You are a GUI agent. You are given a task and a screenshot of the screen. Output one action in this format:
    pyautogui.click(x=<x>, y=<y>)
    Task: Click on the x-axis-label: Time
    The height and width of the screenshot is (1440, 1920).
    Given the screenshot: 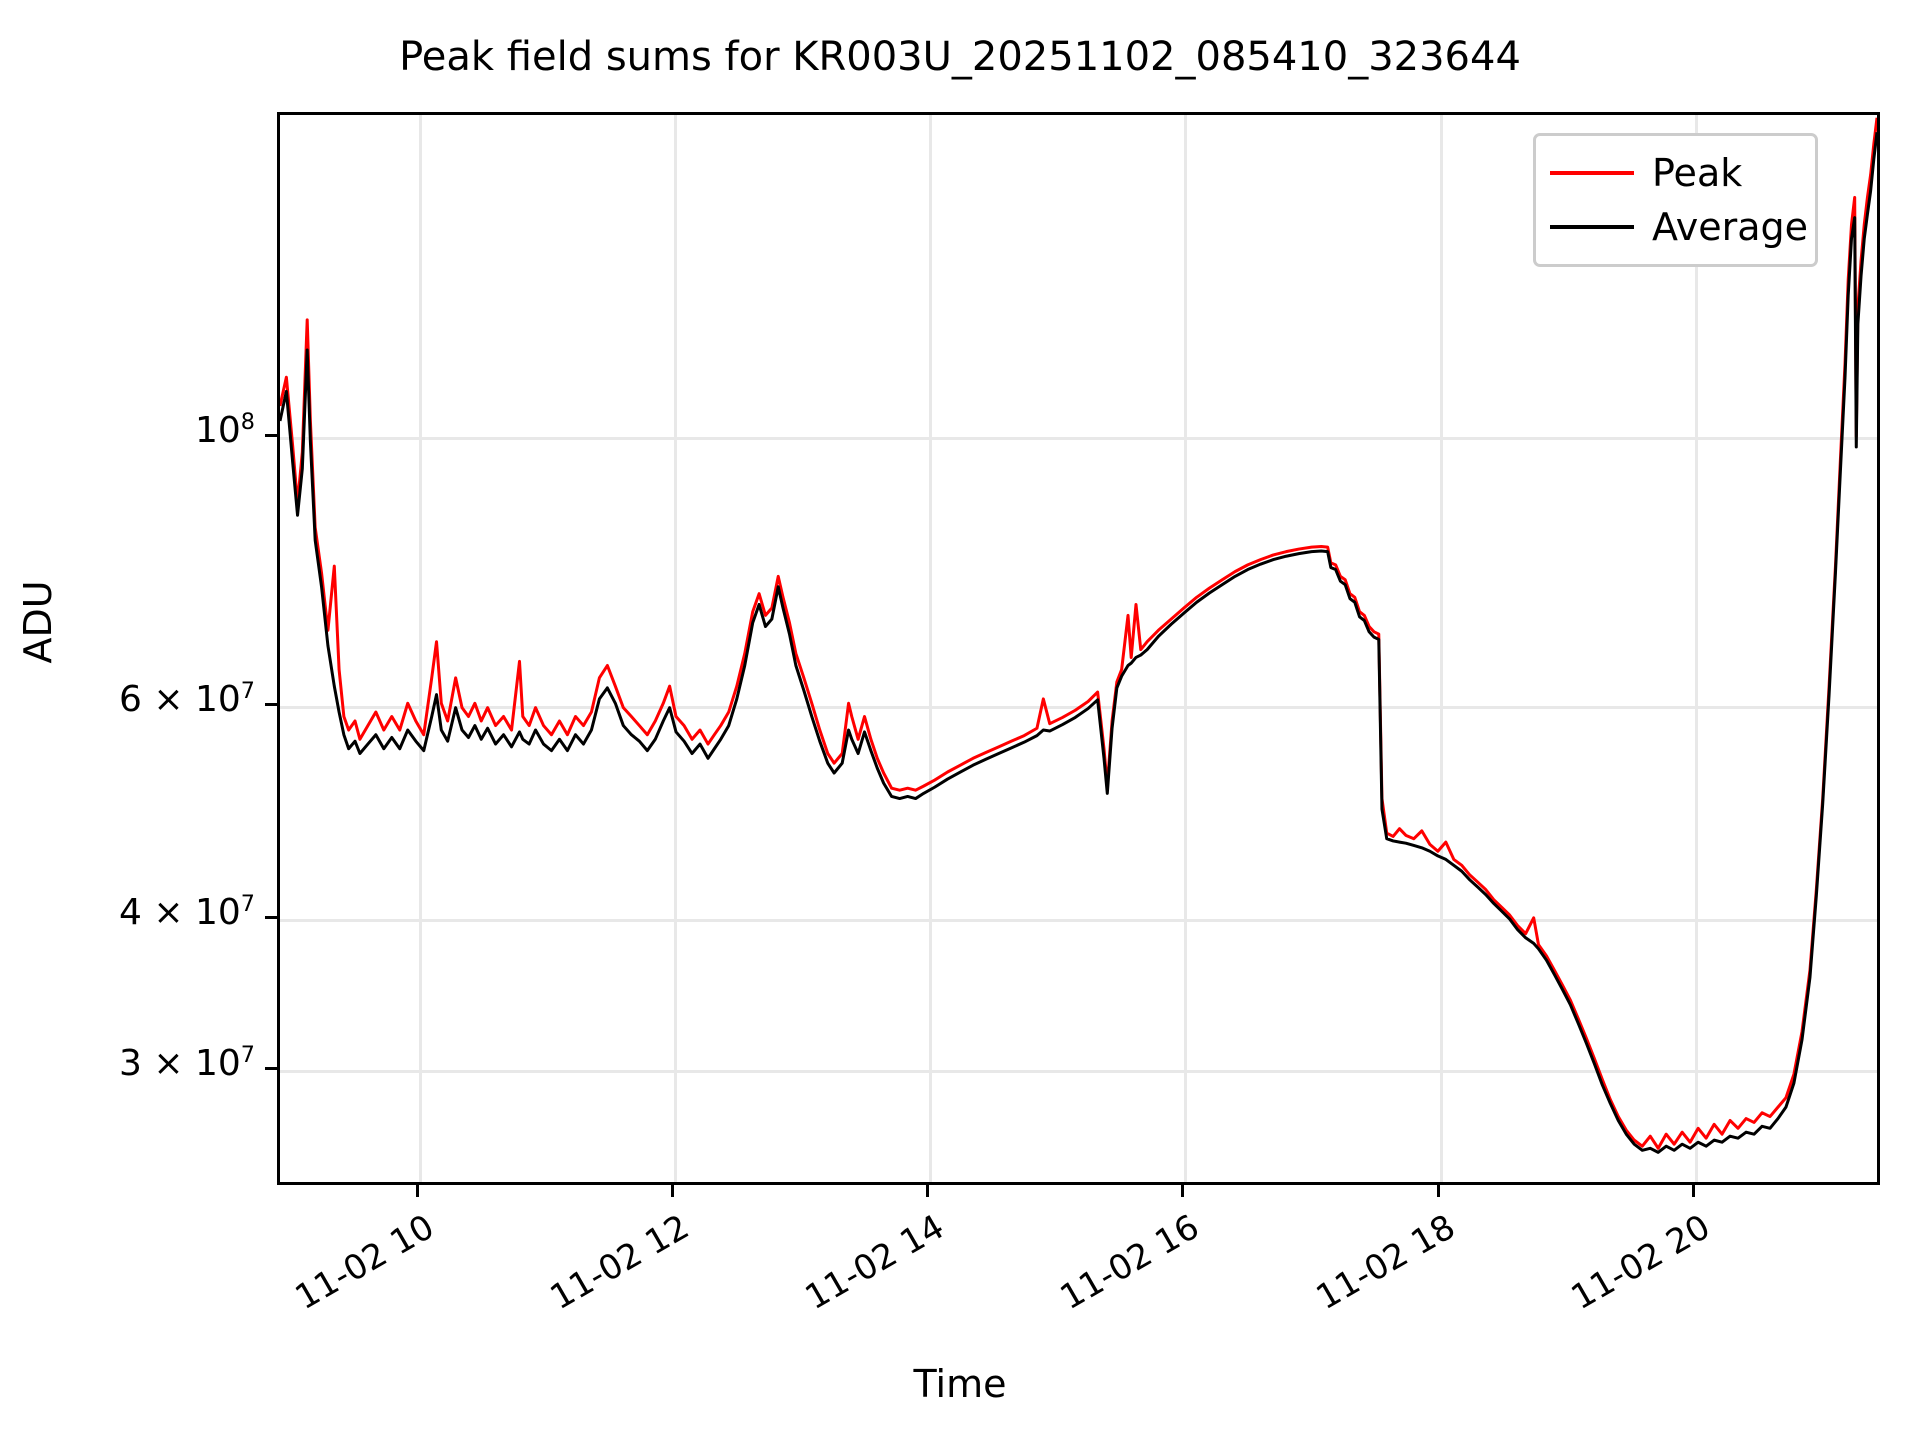 What is the action you would take?
    pyautogui.click(x=960, y=1384)
    